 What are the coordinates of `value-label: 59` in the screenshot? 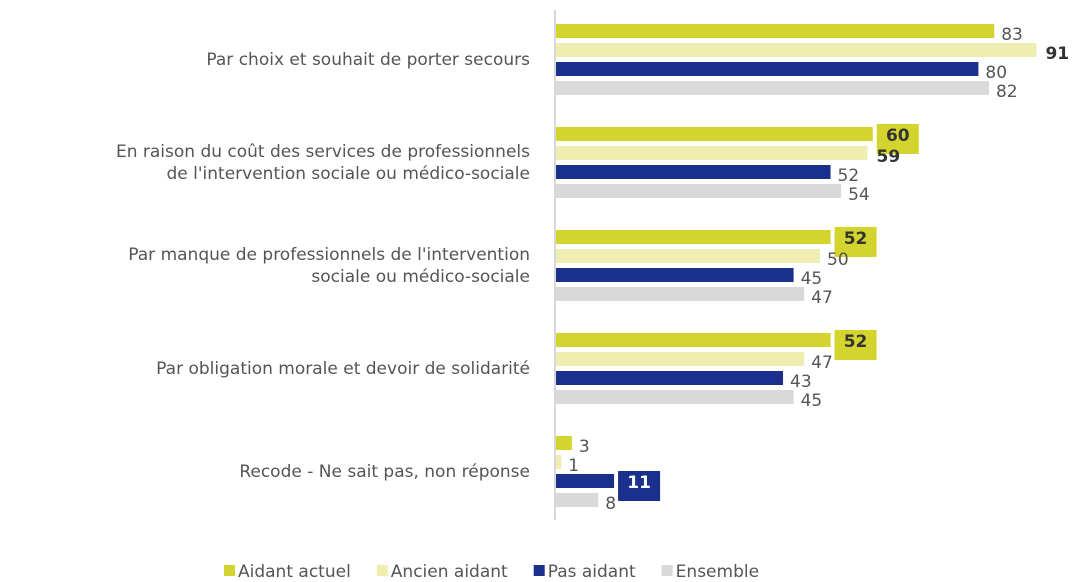 It's located at (889, 157).